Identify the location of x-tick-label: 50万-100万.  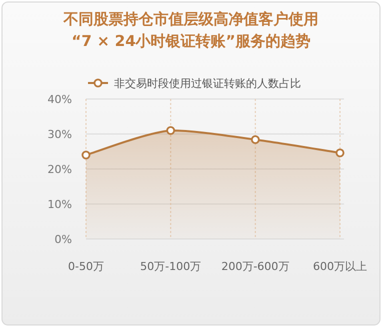
(171, 266).